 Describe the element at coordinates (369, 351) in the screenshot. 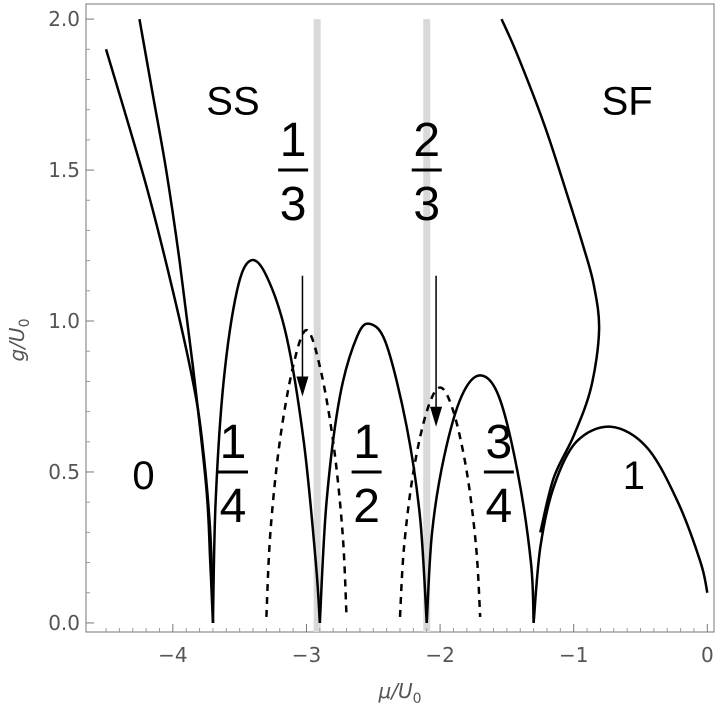

I see `annotation-arrows` at that location.